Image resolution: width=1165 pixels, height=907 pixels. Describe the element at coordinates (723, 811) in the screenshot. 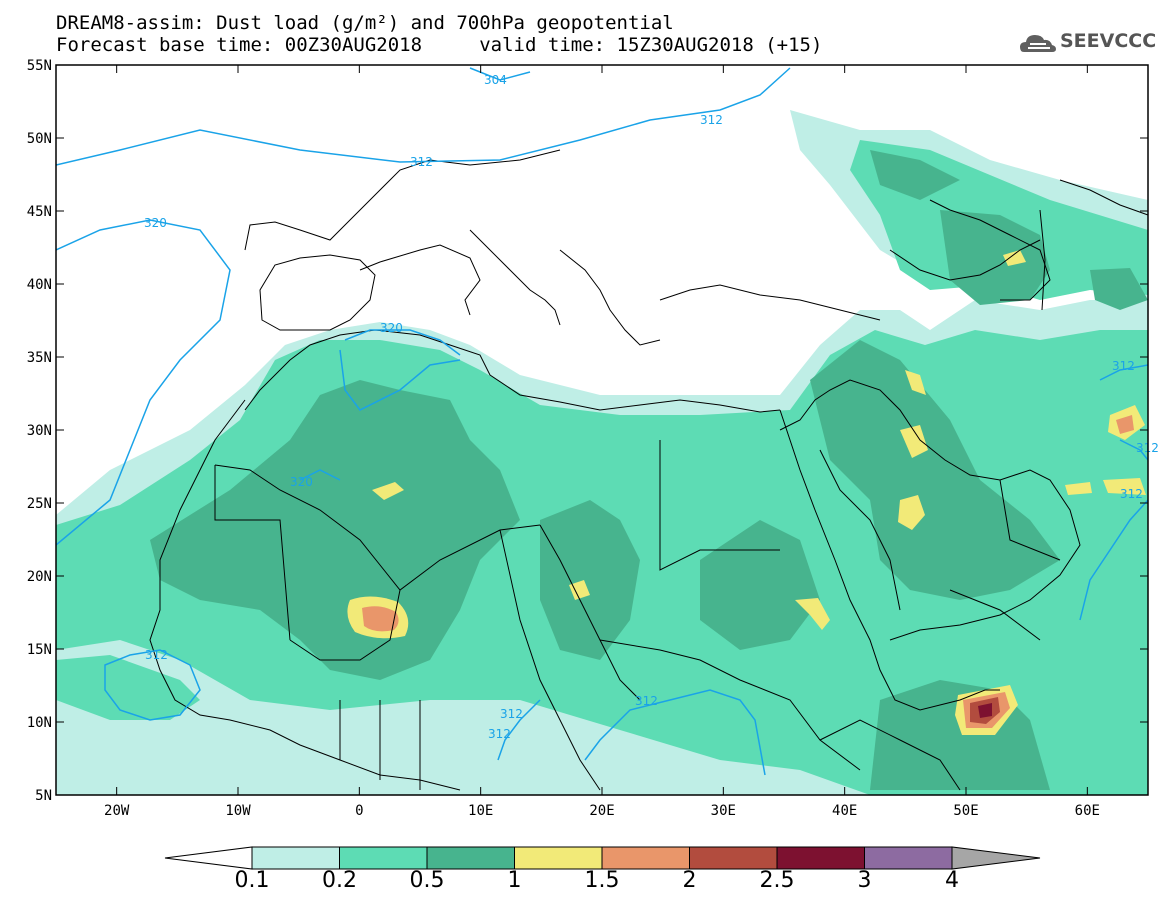

I see `lon-label: 30E` at that location.